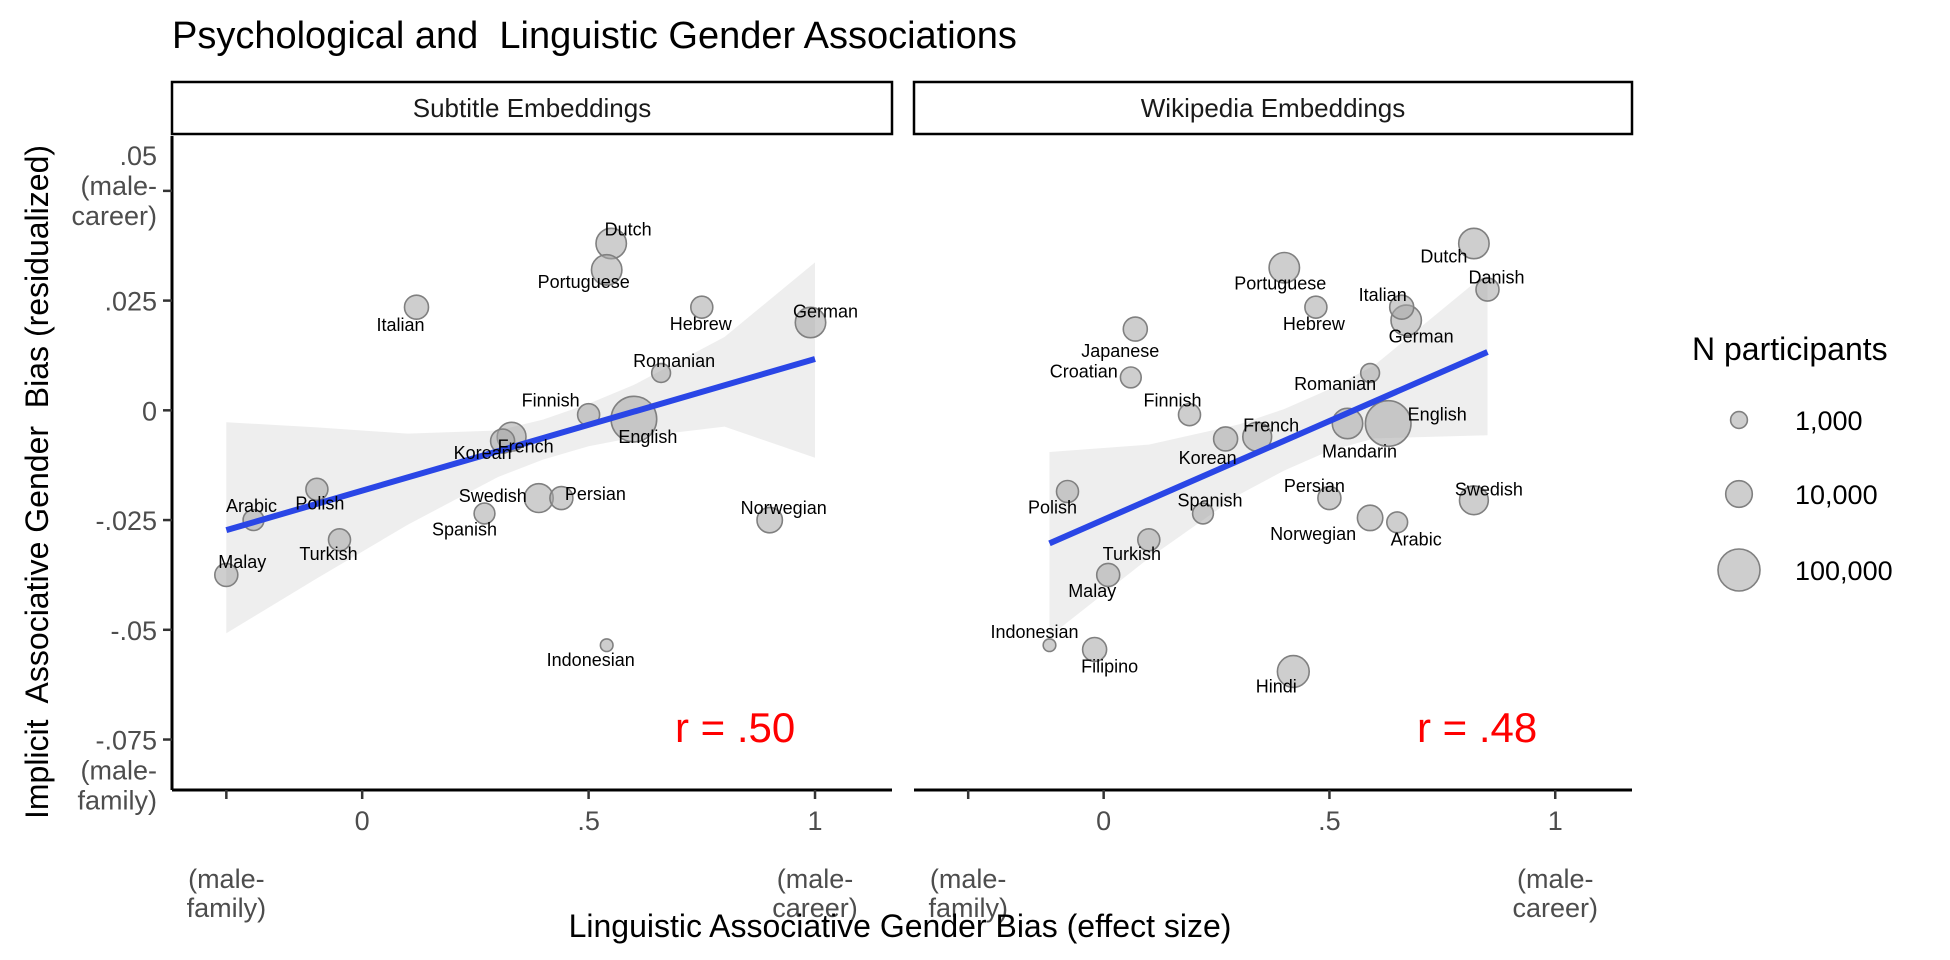  What do you see at coordinates (362, 821) in the screenshot?
I see `x-tick-label: 0` at bounding box center [362, 821].